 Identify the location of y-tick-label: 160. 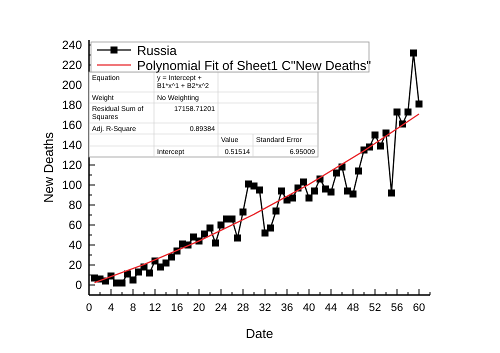
(72, 125).